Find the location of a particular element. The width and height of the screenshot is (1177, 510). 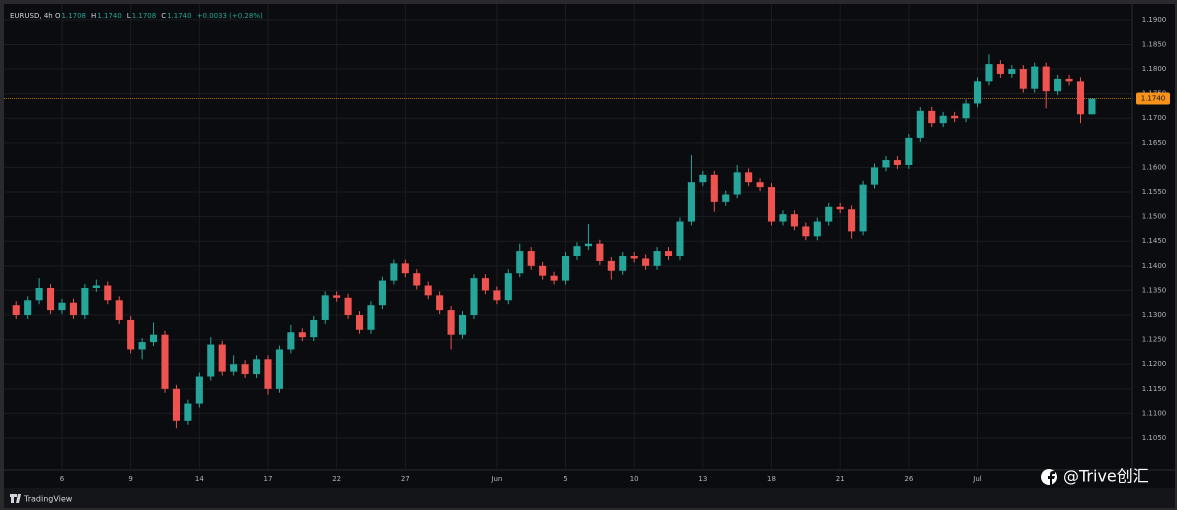

brand-logo is located at coordinates (15, 498).